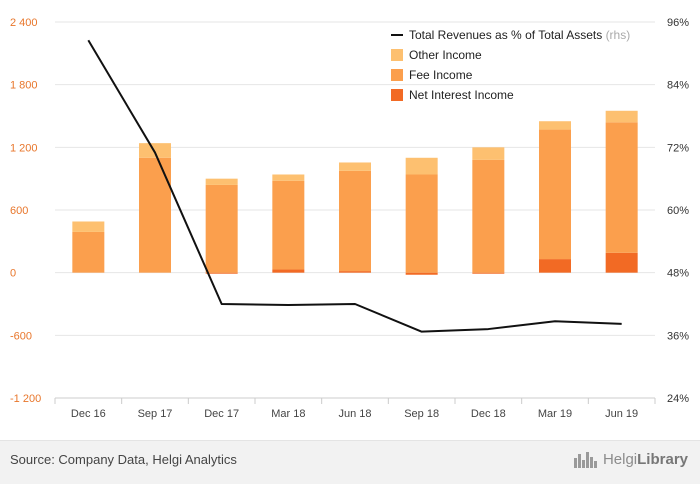 The width and height of the screenshot is (700, 484). I want to click on right-tick-label: 24%, so click(678, 399).